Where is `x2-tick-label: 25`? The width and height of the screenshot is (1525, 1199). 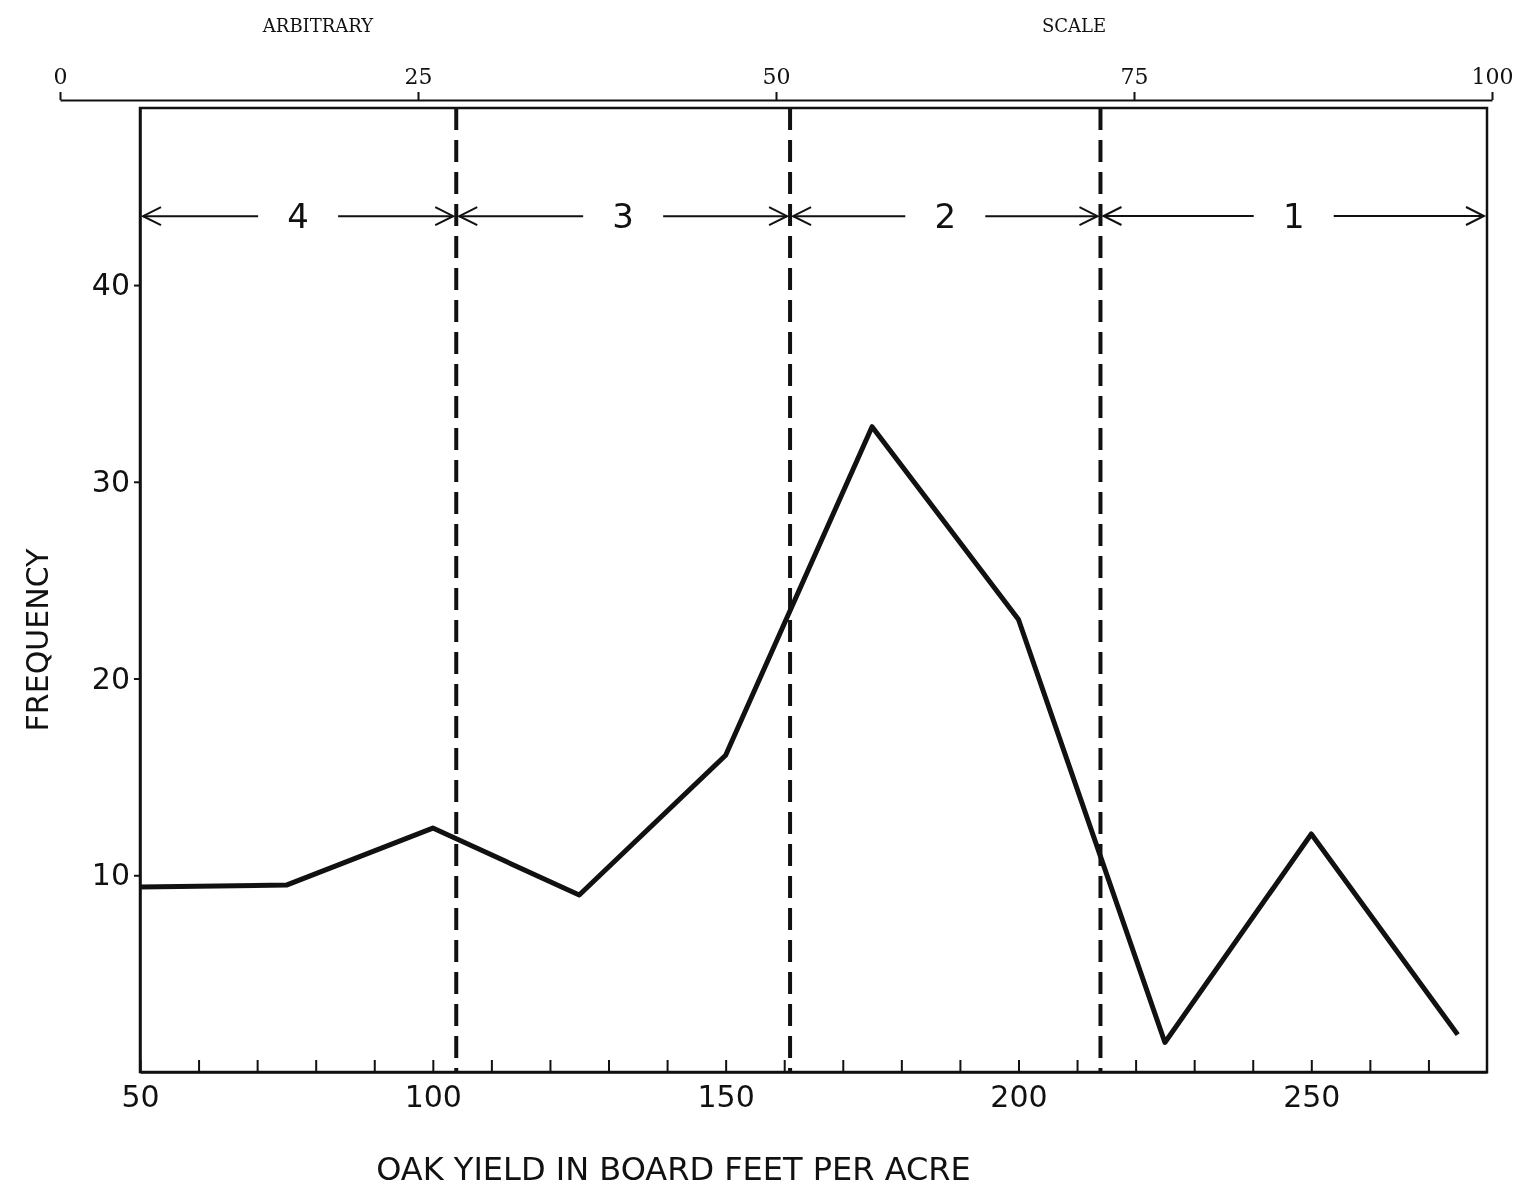
x2-tick-label: 25 is located at coordinates (418, 76).